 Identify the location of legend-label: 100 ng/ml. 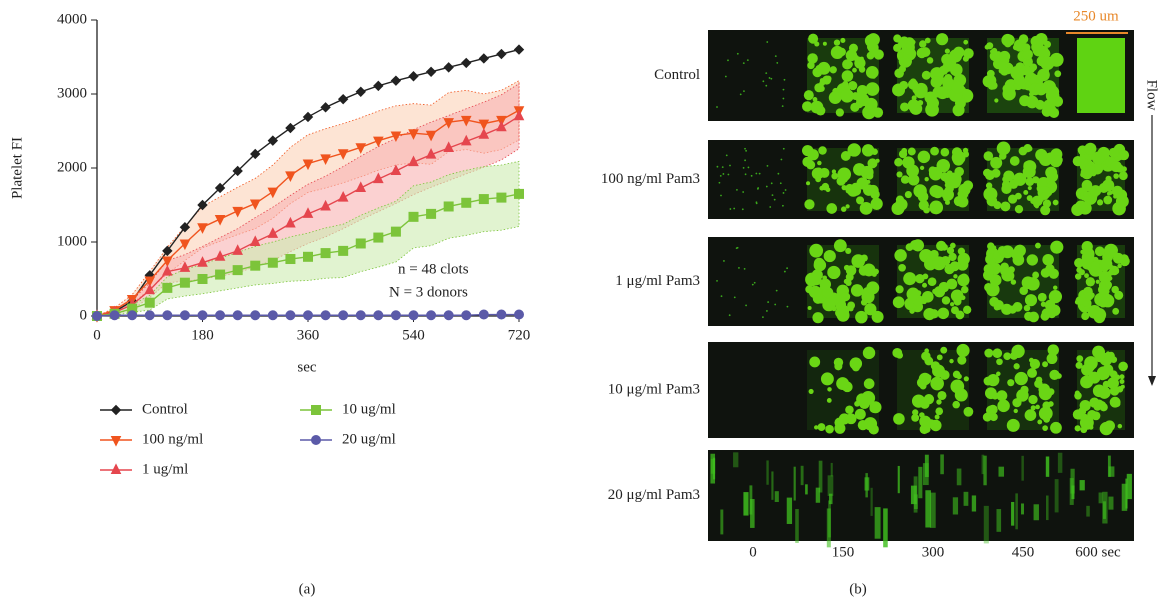
(172, 439).